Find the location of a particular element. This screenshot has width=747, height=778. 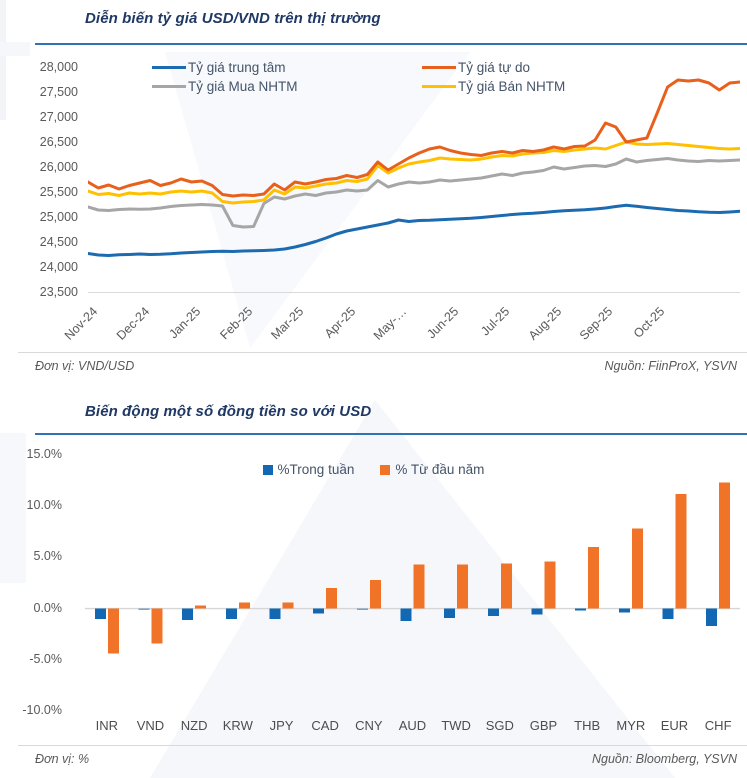

legend-item-ban-nhtm: Tỷ giá Bán NHTM is located at coordinates (539, 86).